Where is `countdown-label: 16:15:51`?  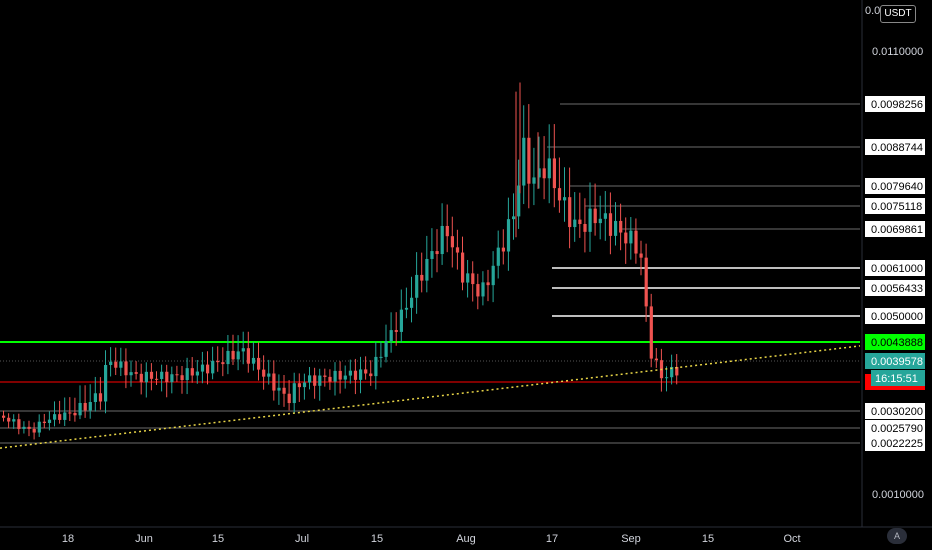 countdown-label: 16:15:51 is located at coordinates (898, 378).